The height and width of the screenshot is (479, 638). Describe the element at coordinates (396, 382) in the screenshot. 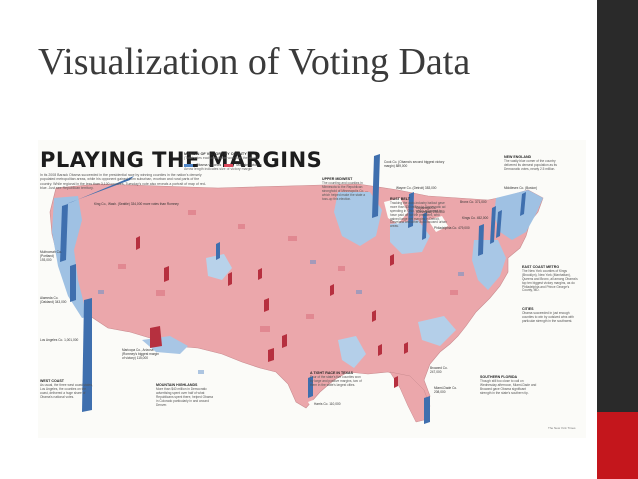

I see `spike-florida-north` at that location.